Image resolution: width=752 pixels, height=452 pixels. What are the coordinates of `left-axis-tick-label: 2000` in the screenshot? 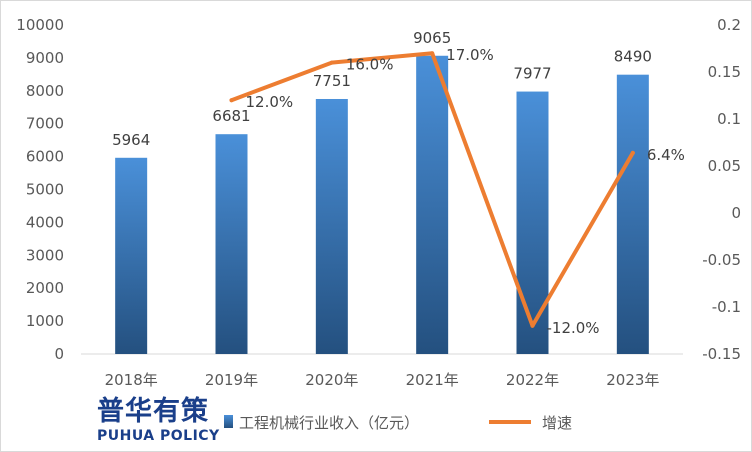 It's located at (45, 288).